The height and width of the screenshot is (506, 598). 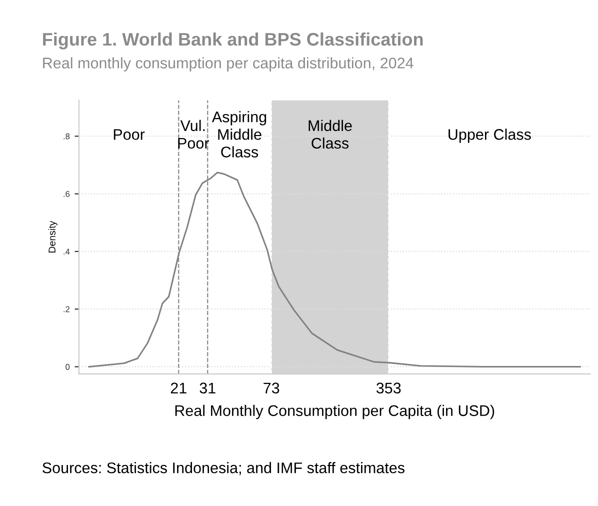 I want to click on y-axis-title: Density, so click(x=53, y=236).